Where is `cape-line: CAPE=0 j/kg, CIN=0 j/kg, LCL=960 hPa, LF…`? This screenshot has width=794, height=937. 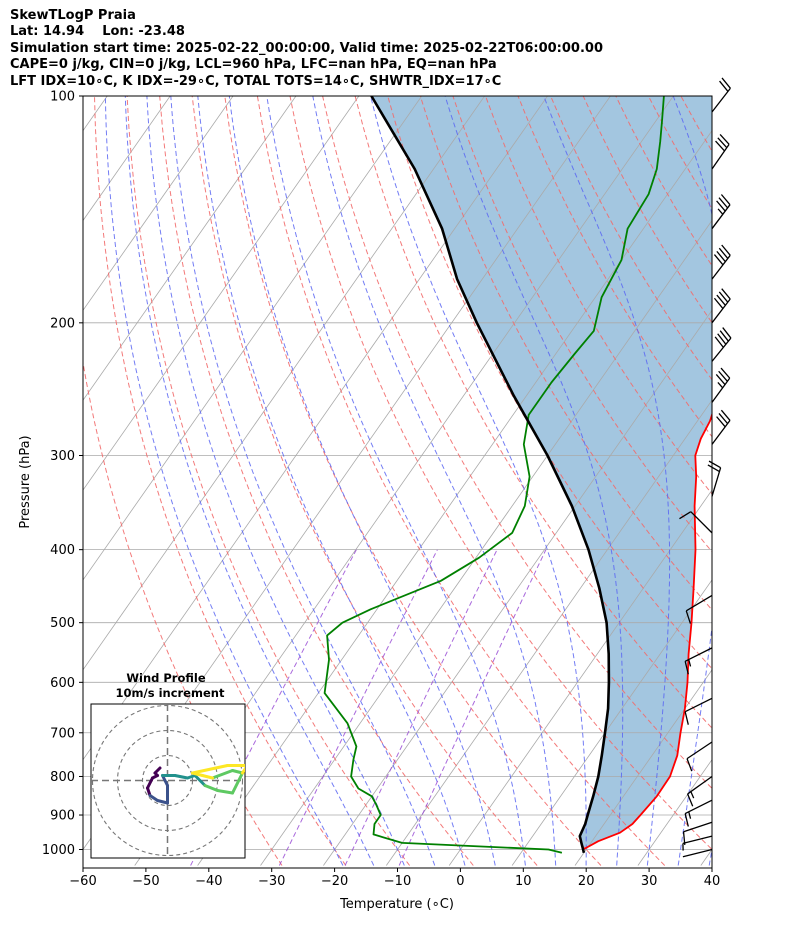
cape-line: CAPE=0 j/kg, CIN=0 j/kg, LCL=960 hPa, LF… is located at coordinates (253, 65).